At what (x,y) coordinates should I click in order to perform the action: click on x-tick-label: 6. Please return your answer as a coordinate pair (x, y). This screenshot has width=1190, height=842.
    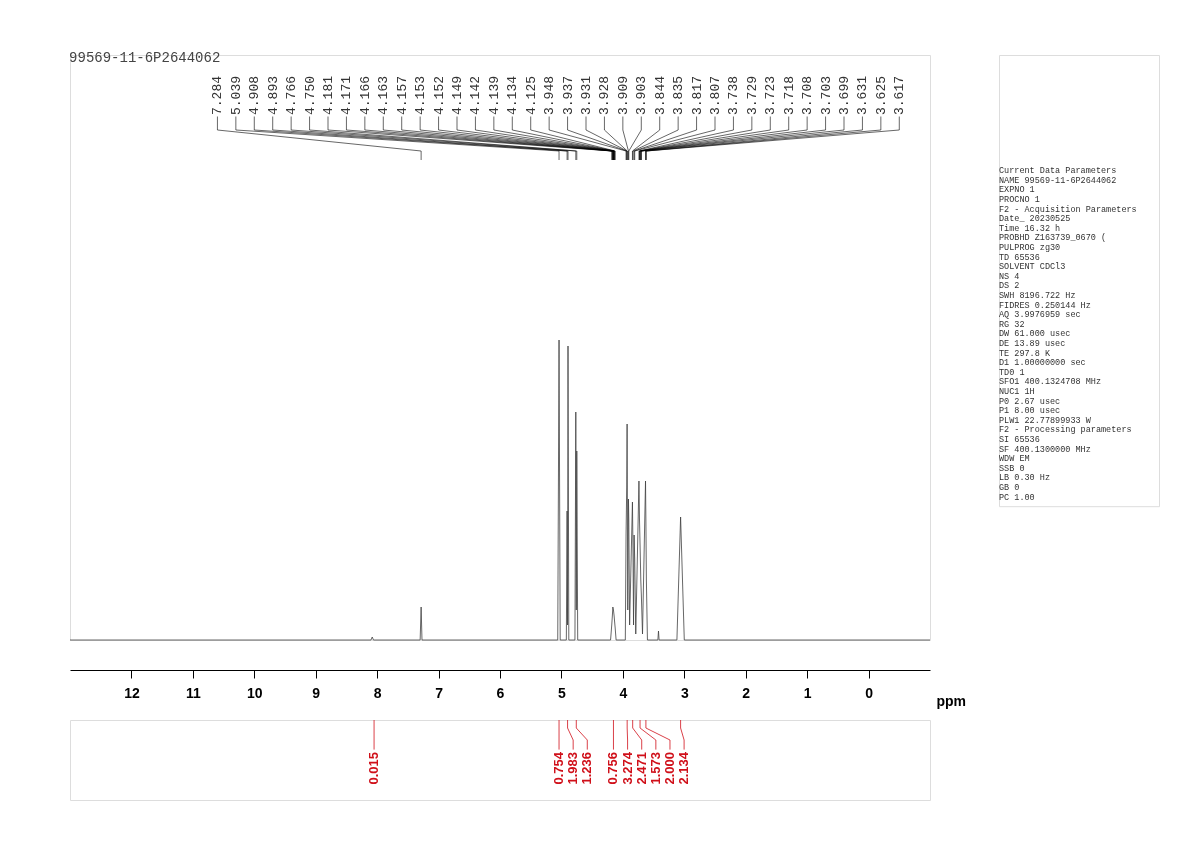
    Looking at the image, I should click on (500, 692).